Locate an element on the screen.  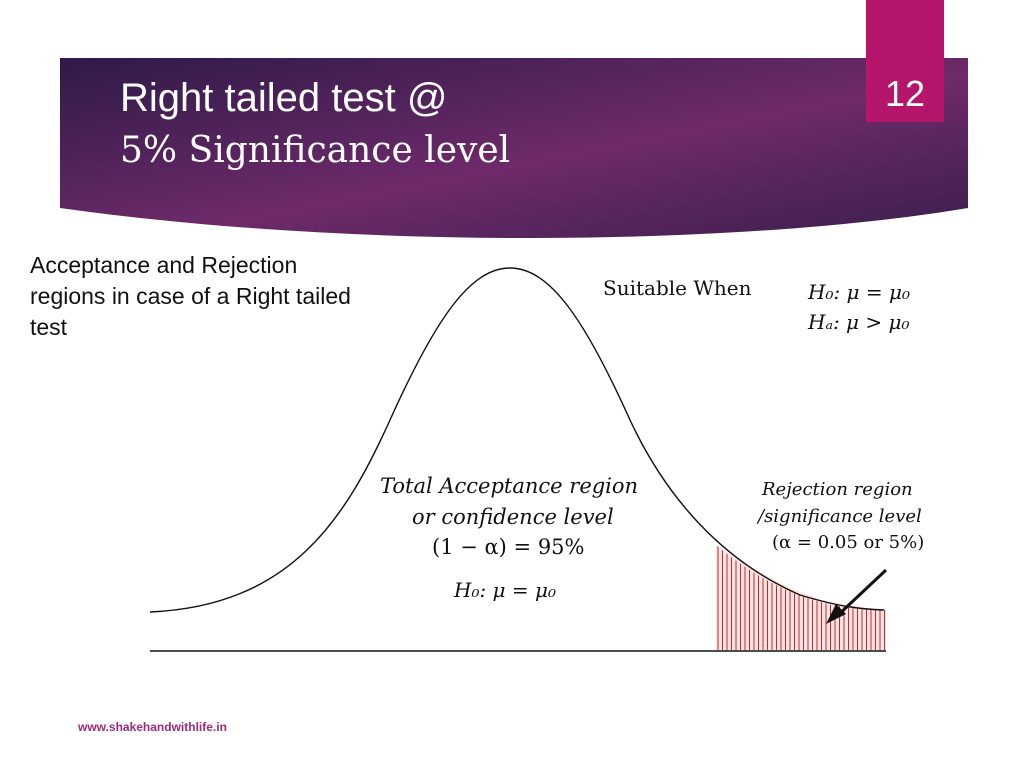
acceptance-h0: H₀: μ = μ₀ is located at coordinates (505, 590).